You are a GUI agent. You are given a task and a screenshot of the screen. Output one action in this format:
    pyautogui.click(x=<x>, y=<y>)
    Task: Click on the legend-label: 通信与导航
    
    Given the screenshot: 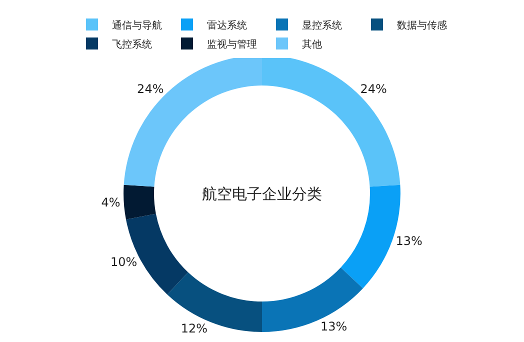 What is the action you would take?
    pyautogui.click(x=137, y=25)
    